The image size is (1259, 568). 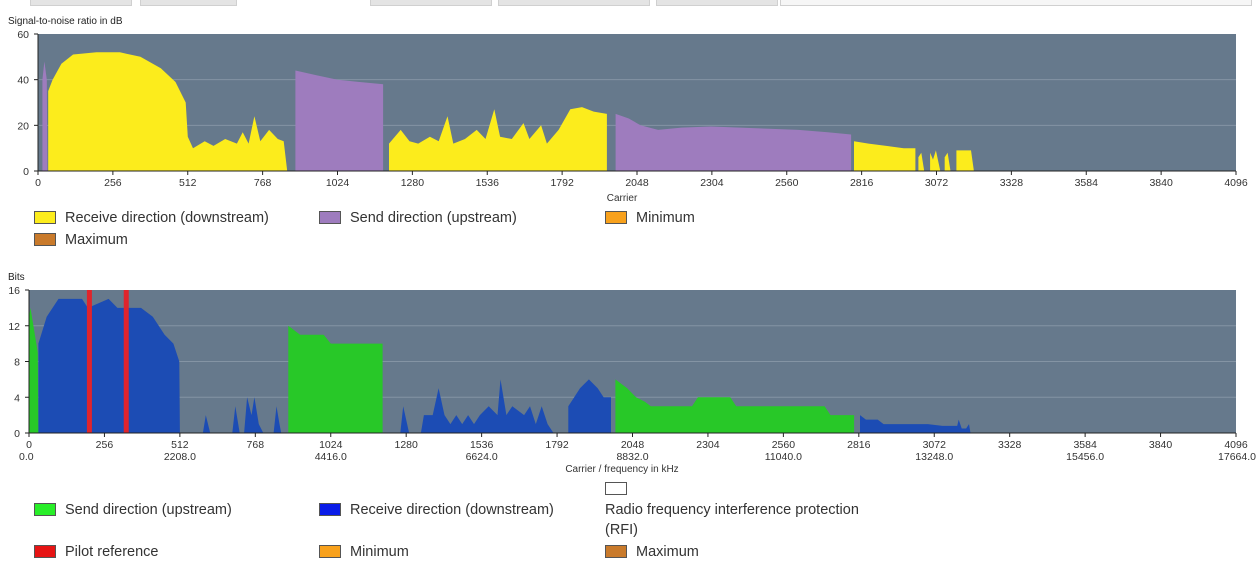 I want to click on bits-y-tick-label-4: 16, so click(x=14, y=291).